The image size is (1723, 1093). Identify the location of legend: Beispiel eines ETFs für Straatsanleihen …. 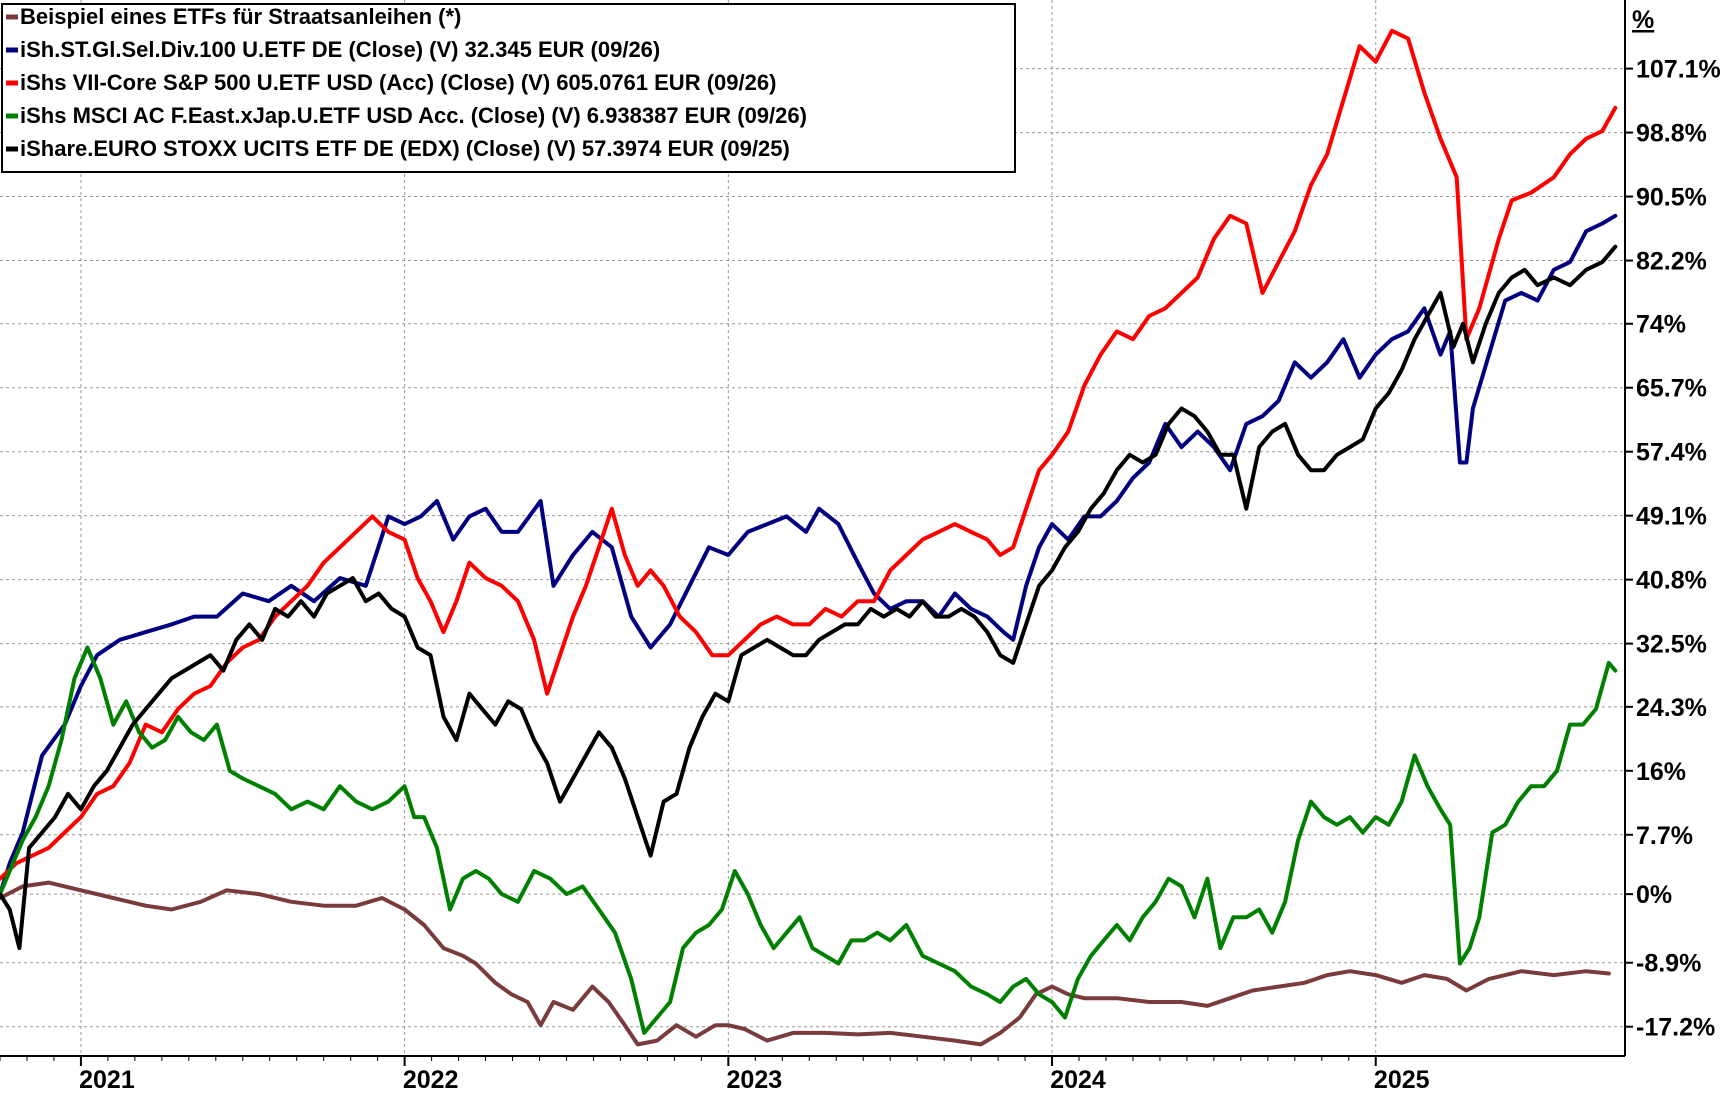
(508, 88).